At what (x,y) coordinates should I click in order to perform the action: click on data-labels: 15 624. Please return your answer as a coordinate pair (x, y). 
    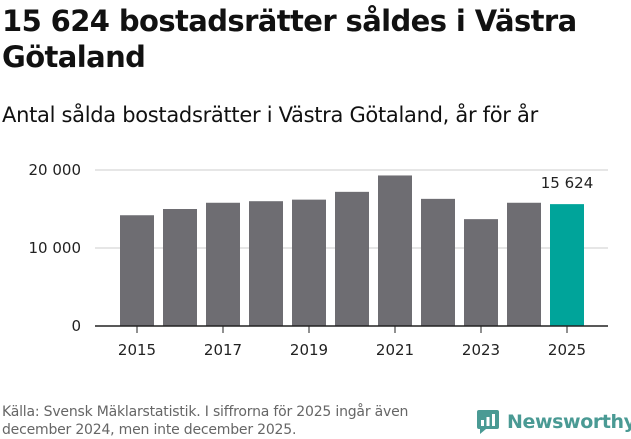
    Looking at the image, I should click on (567, 183).